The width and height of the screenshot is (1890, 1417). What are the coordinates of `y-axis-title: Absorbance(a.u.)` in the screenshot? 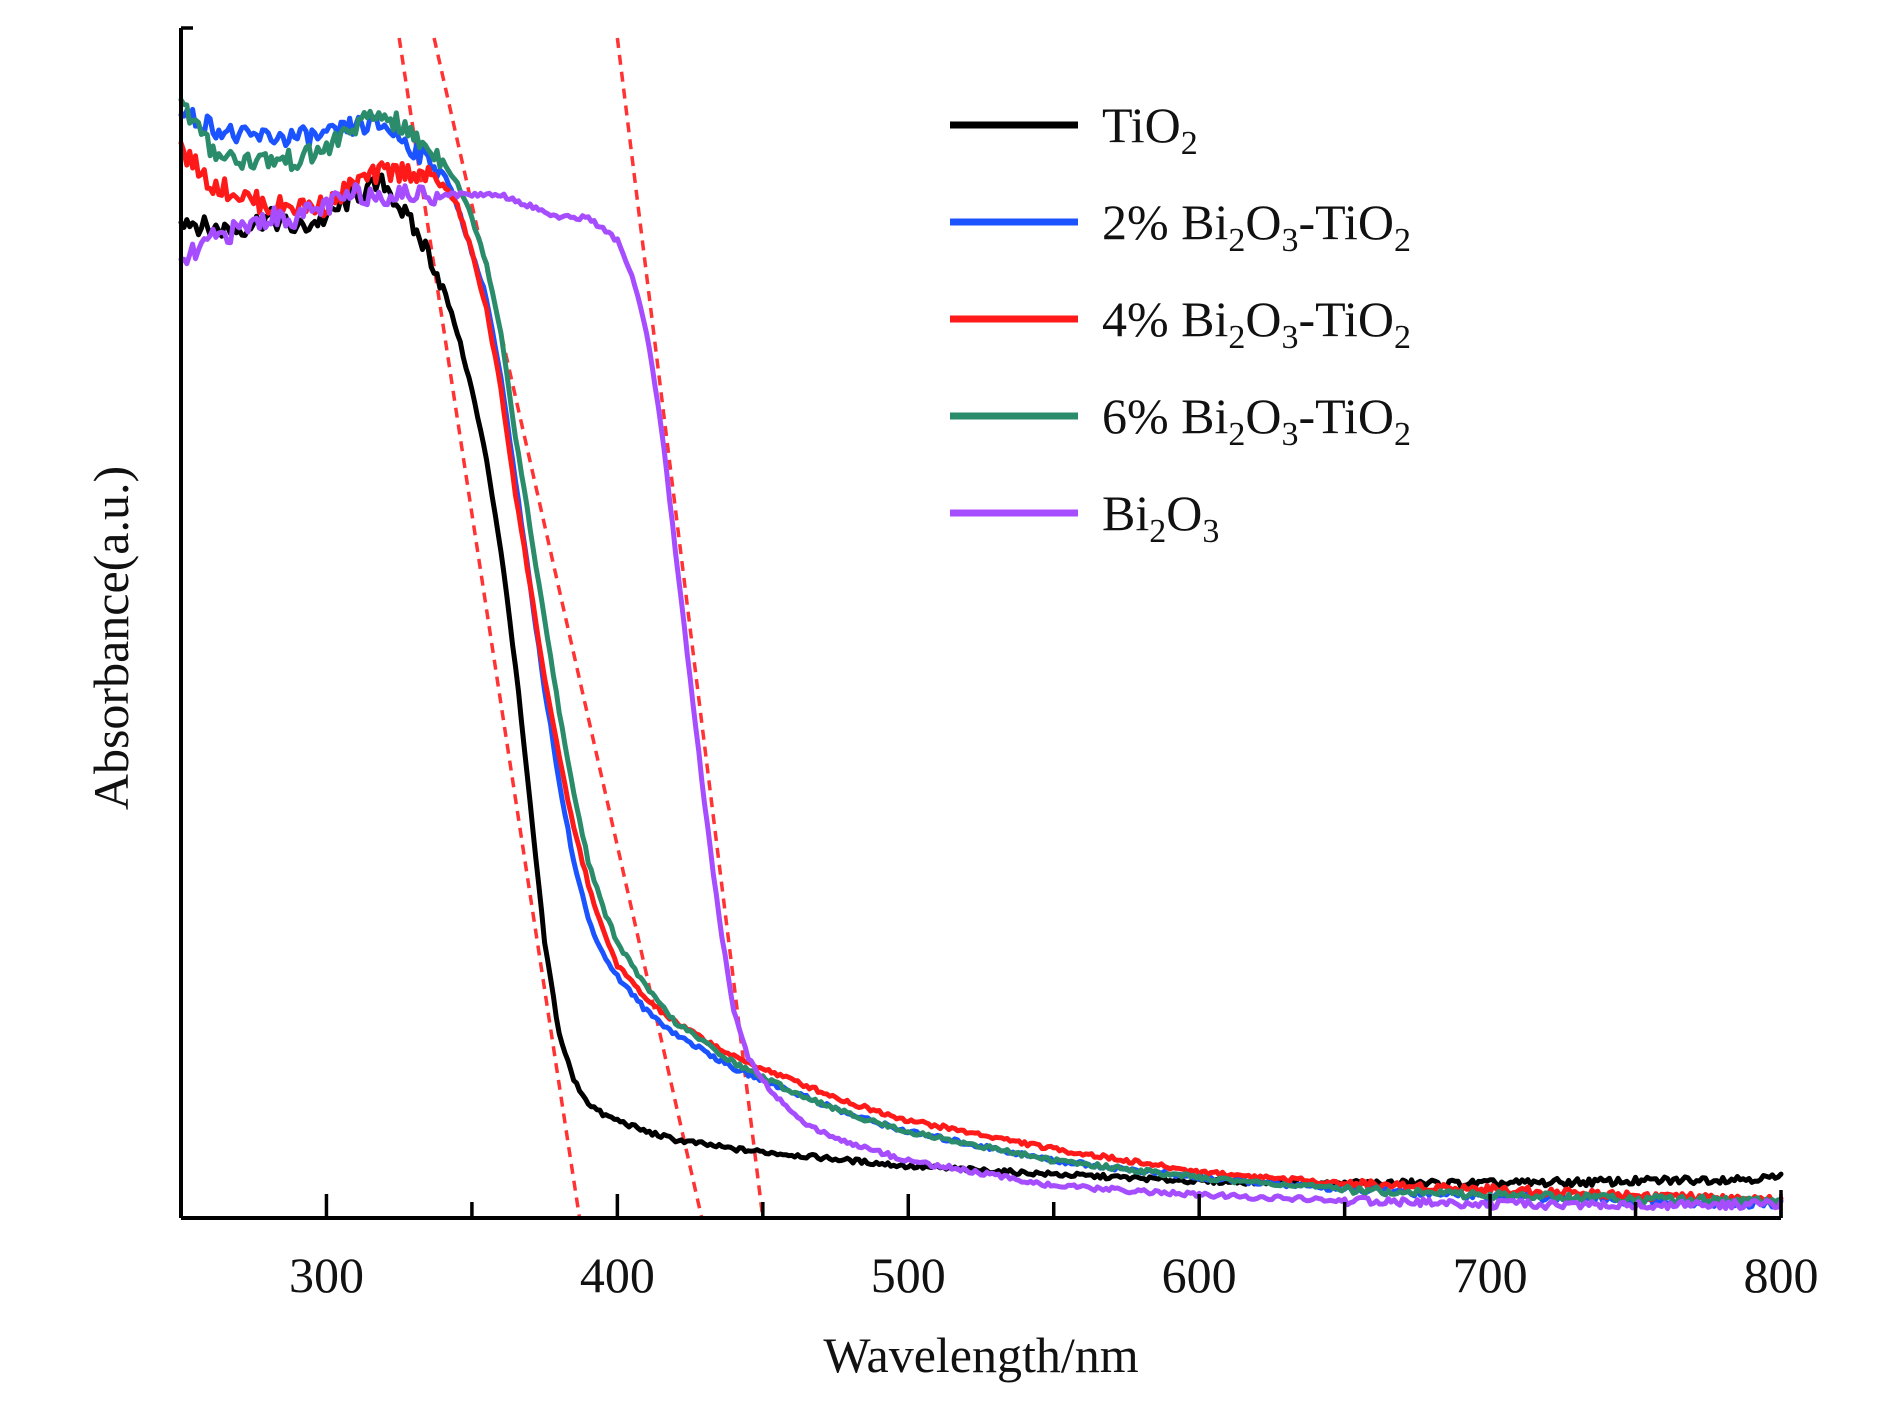 It's located at (111, 638).